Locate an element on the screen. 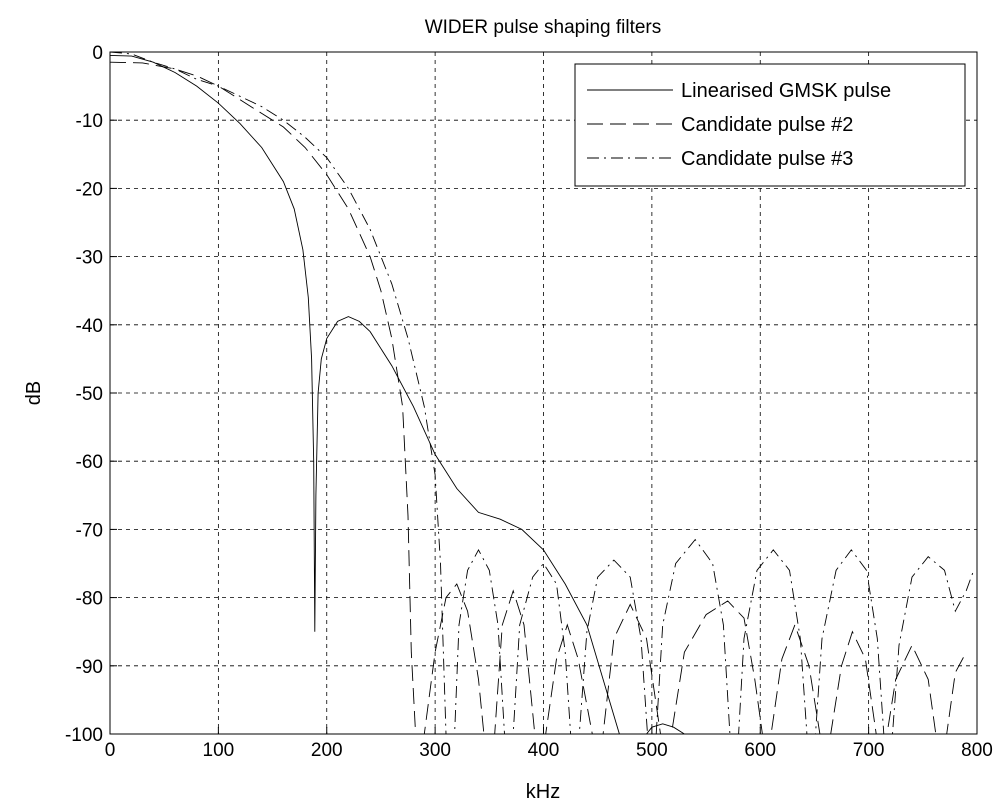 The image size is (1002, 803). legend-box is located at coordinates (770, 125).